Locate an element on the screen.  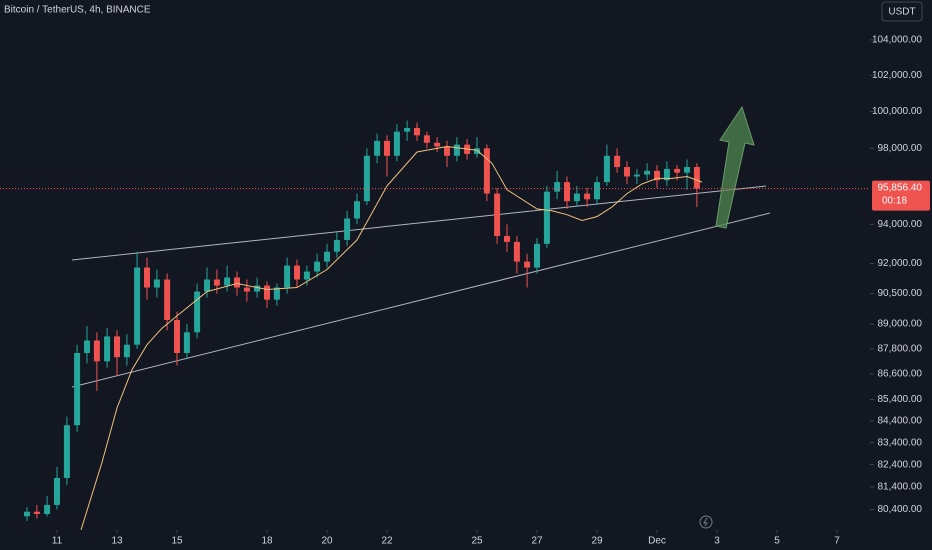
y-tick-label: 89,000.00 is located at coordinates (900, 324).